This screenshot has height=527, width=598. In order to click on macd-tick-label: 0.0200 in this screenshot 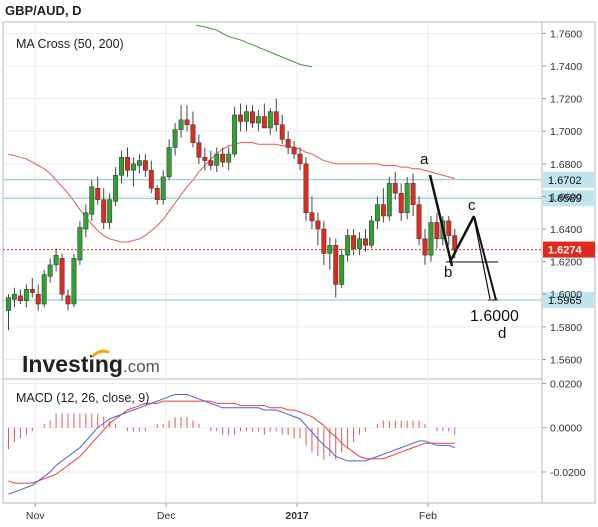, I will do `click(566, 384)`.